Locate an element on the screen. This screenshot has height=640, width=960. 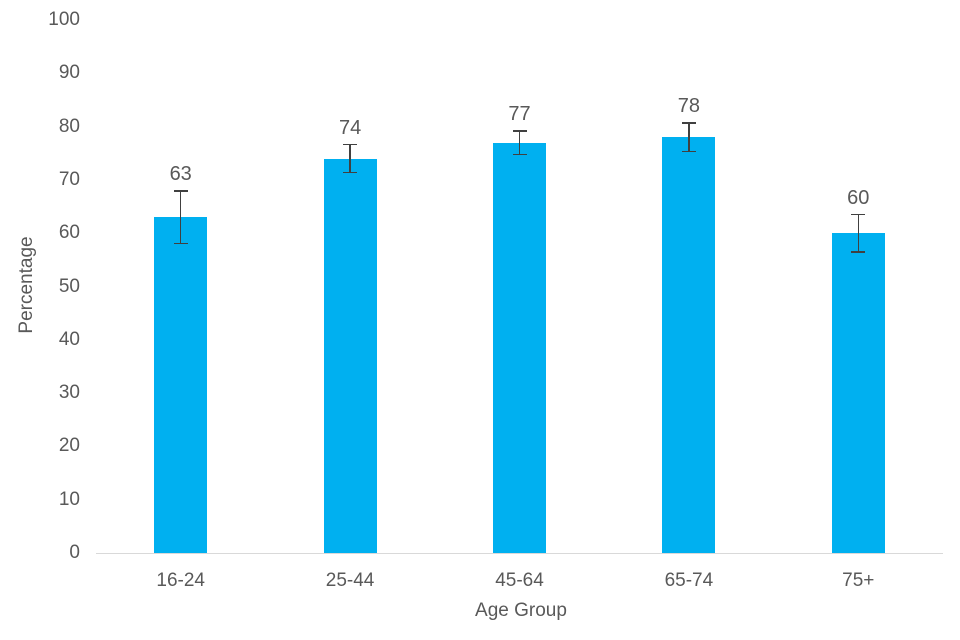
y-tick-label: 100 is located at coordinates (64, 19).